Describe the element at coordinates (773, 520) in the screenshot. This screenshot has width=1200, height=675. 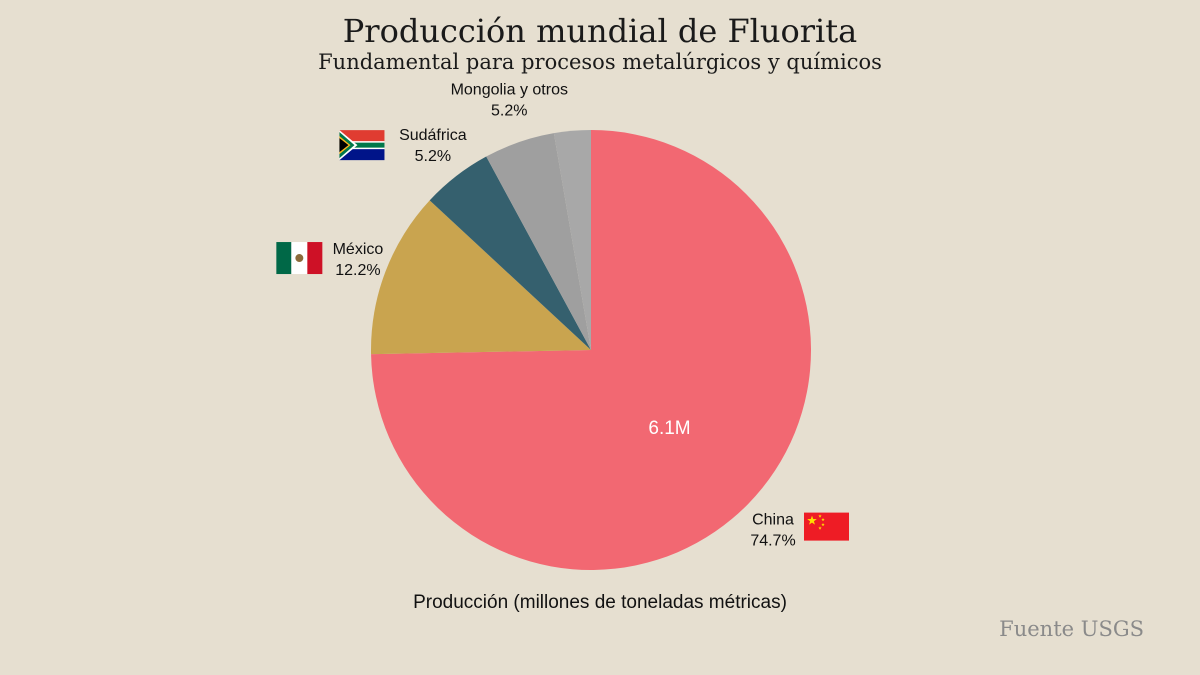
I see `slice-name-label: China` at that location.